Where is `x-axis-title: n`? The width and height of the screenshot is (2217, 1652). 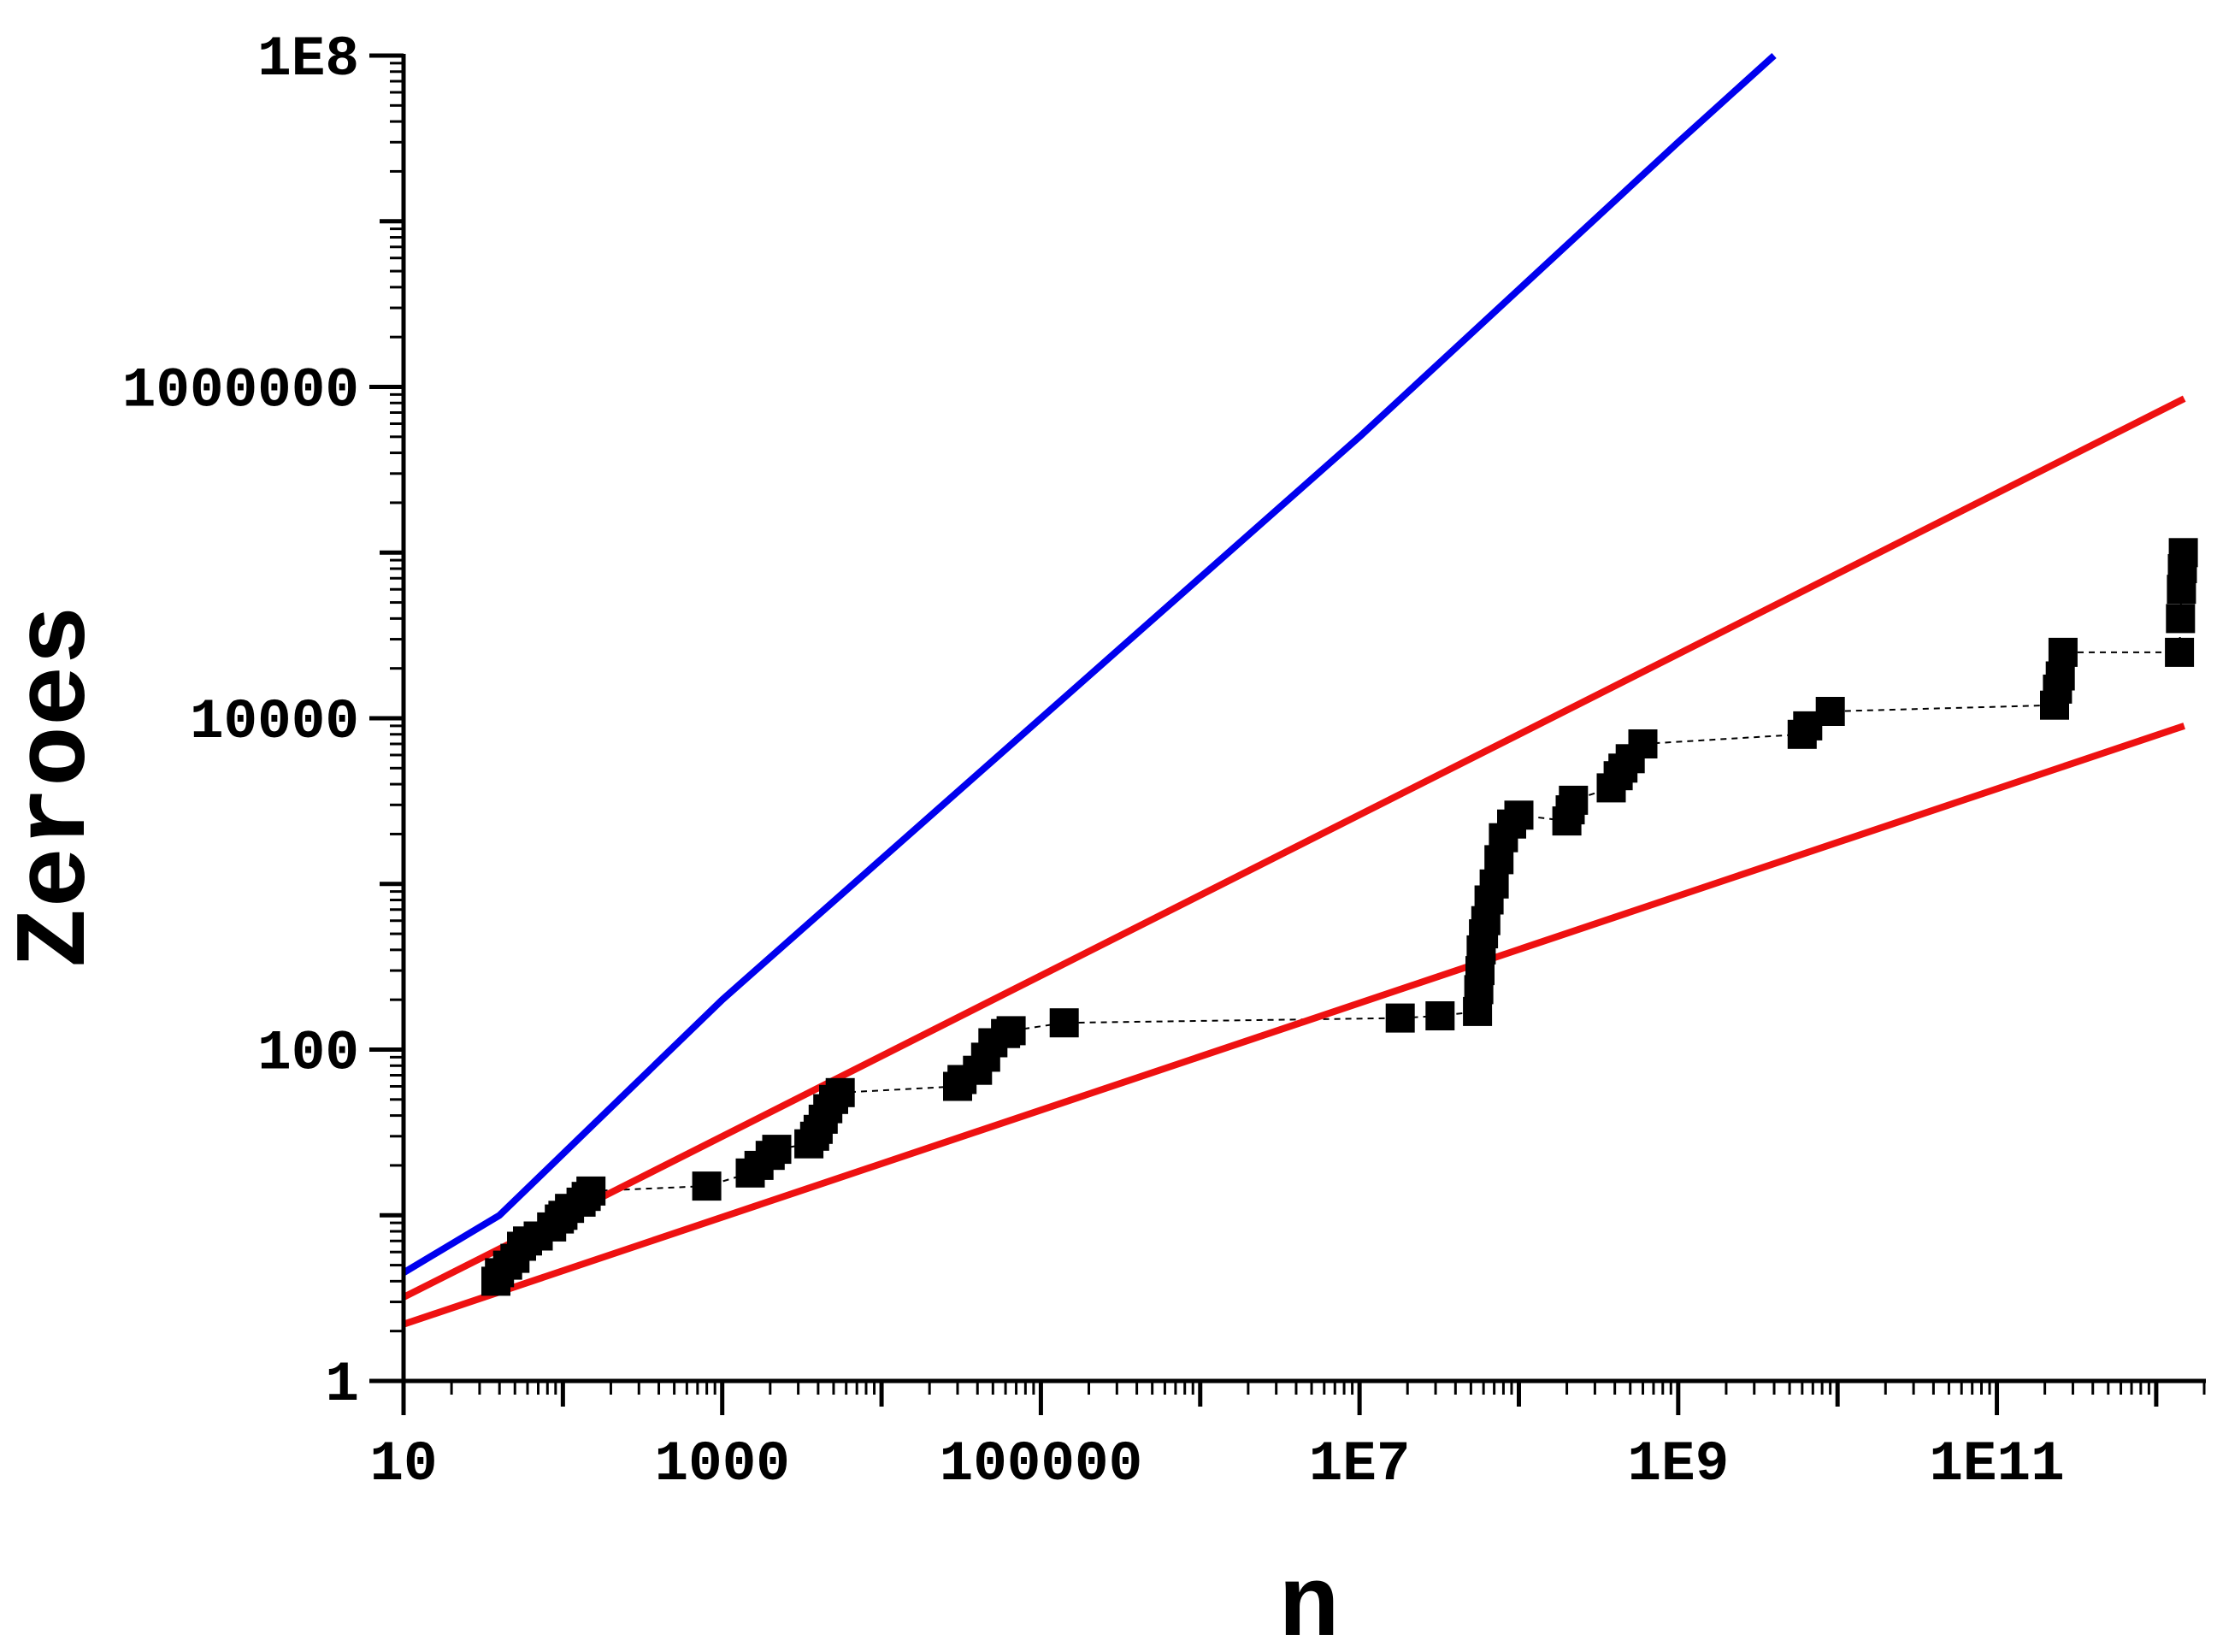 x-axis-title: n is located at coordinates (1310, 1602).